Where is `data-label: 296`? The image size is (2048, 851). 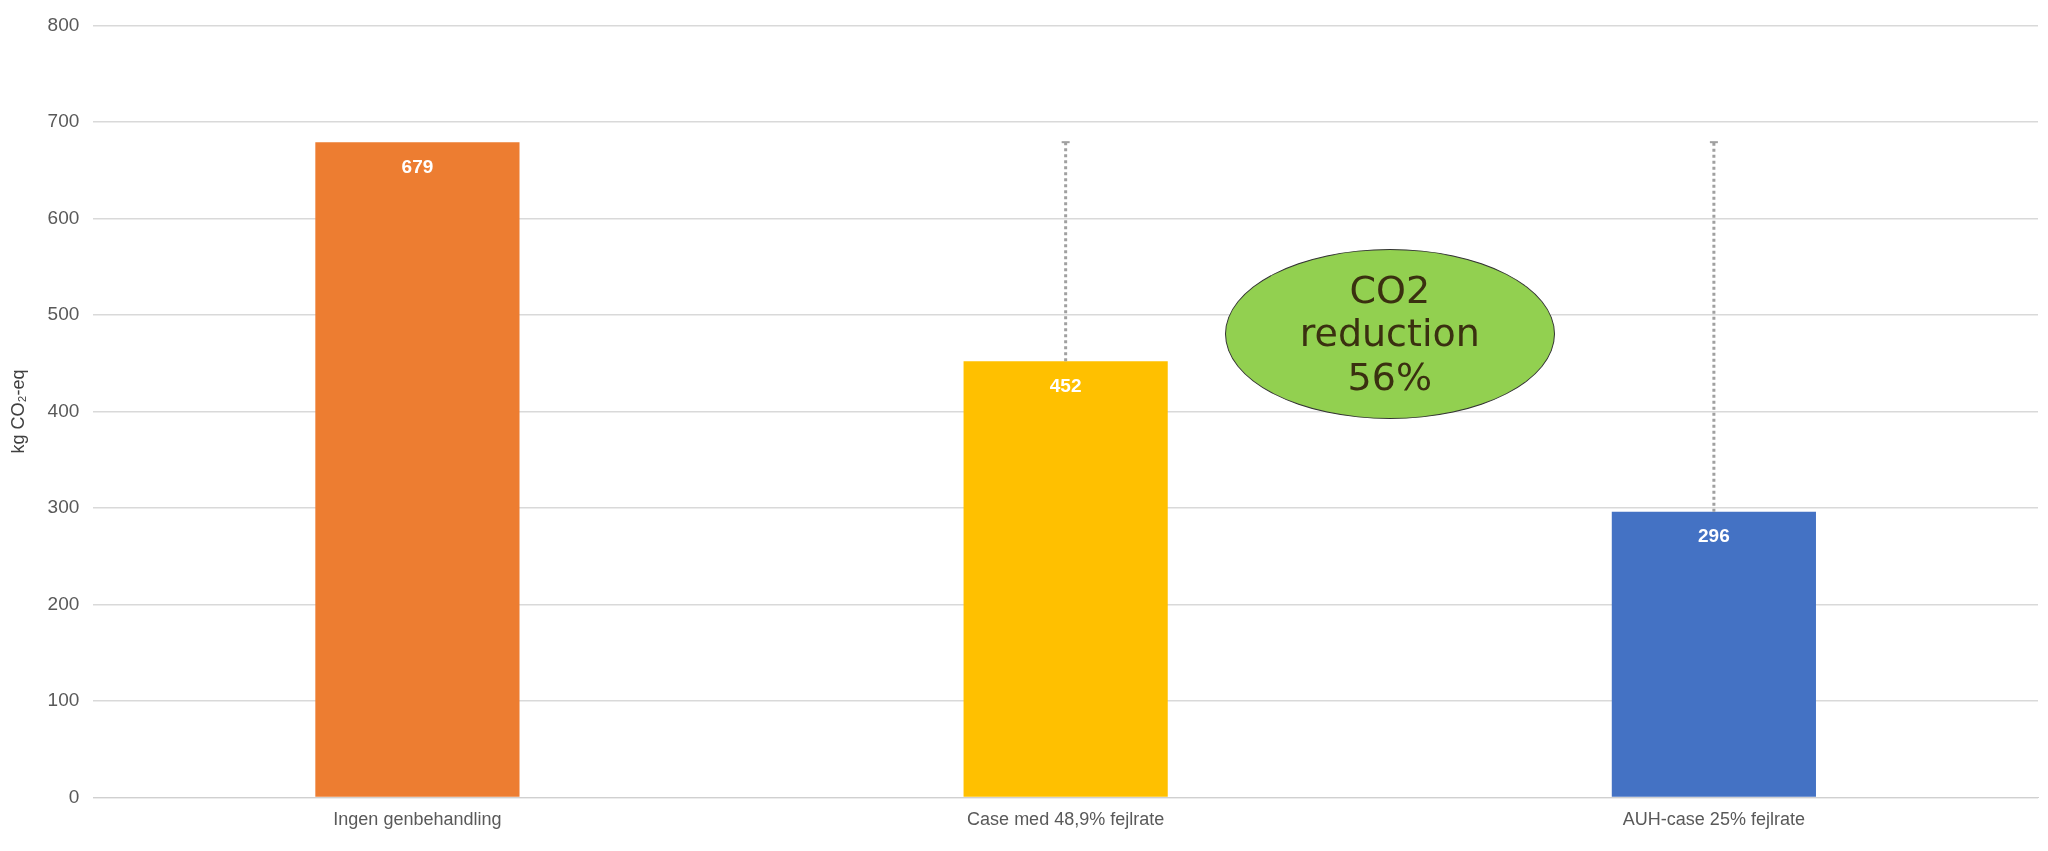 data-label: 296 is located at coordinates (1714, 536).